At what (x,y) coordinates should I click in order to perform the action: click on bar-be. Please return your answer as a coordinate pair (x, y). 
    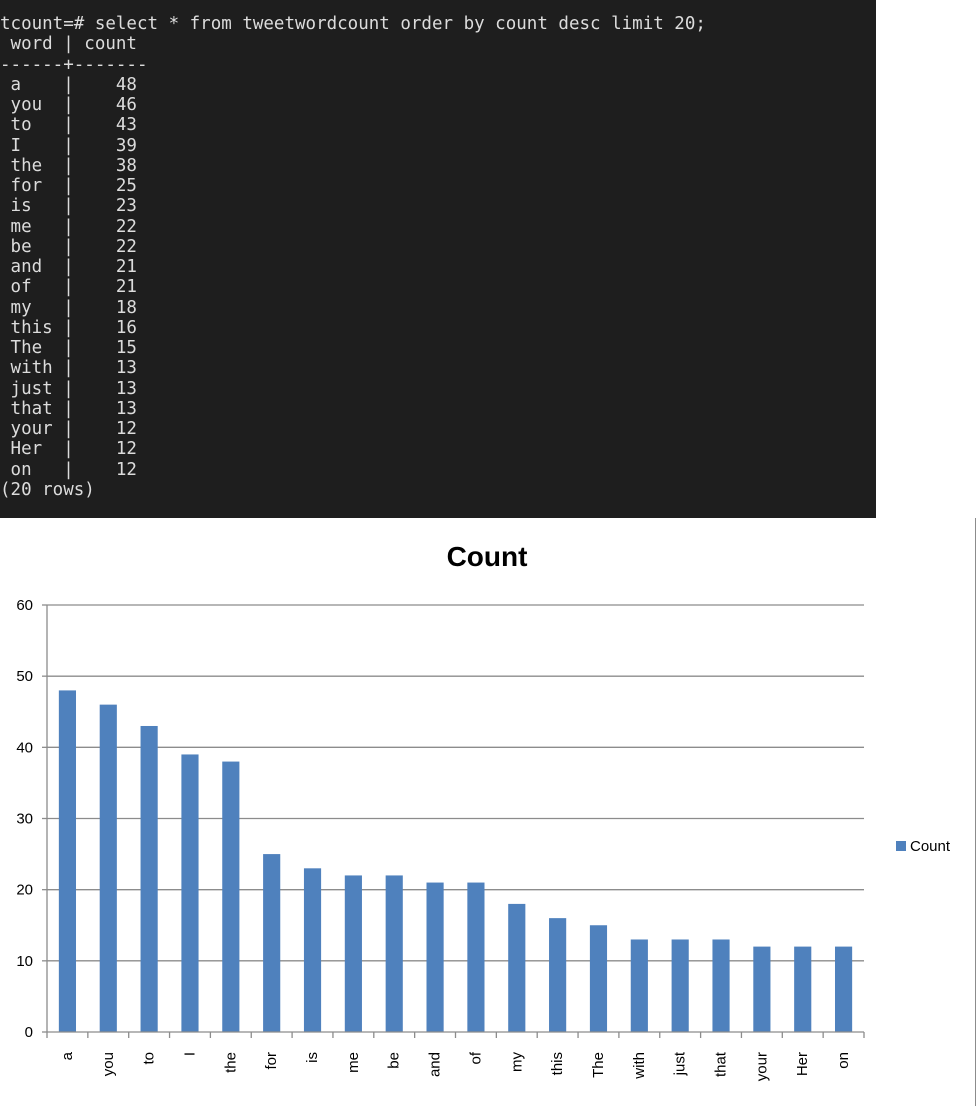
    Looking at the image, I should click on (394, 953).